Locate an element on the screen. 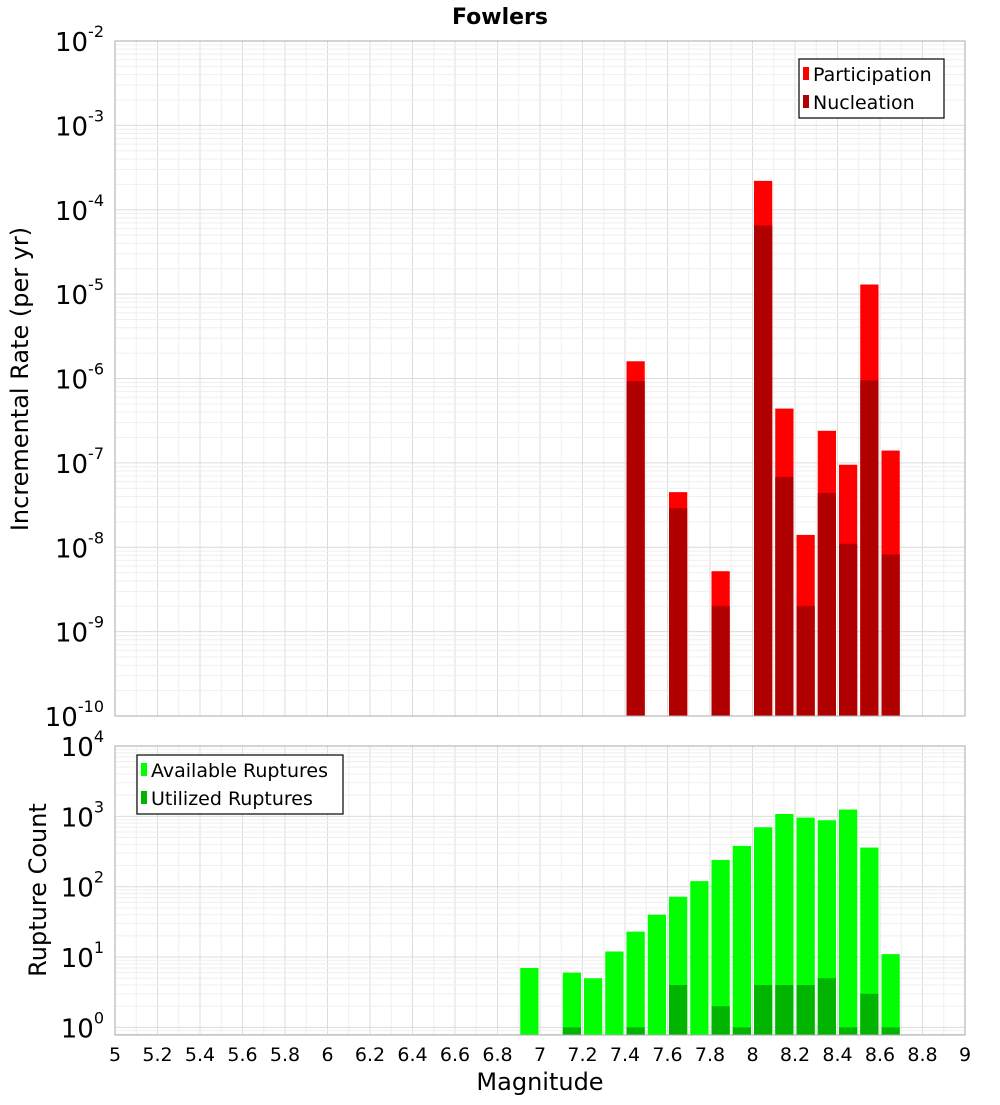  rate-y-tick-label: 10⁻³ is located at coordinates (79, 124).